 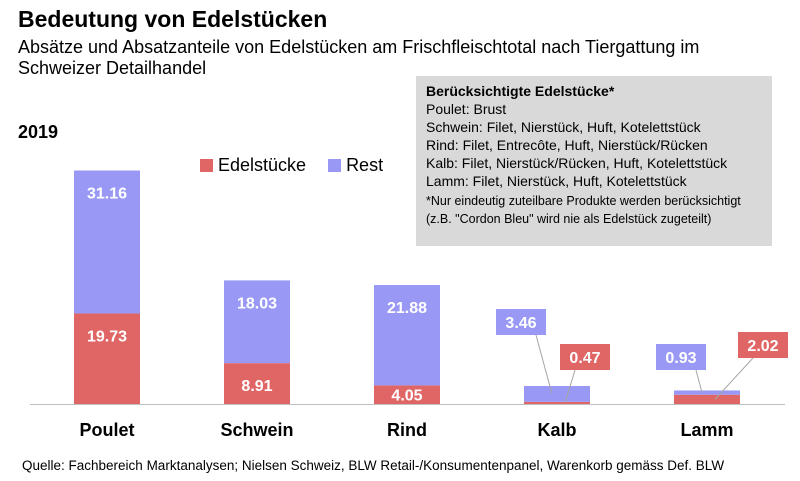 What do you see at coordinates (173, 19) in the screenshot?
I see `chart-title: Bedeutung von Edelstücken` at bounding box center [173, 19].